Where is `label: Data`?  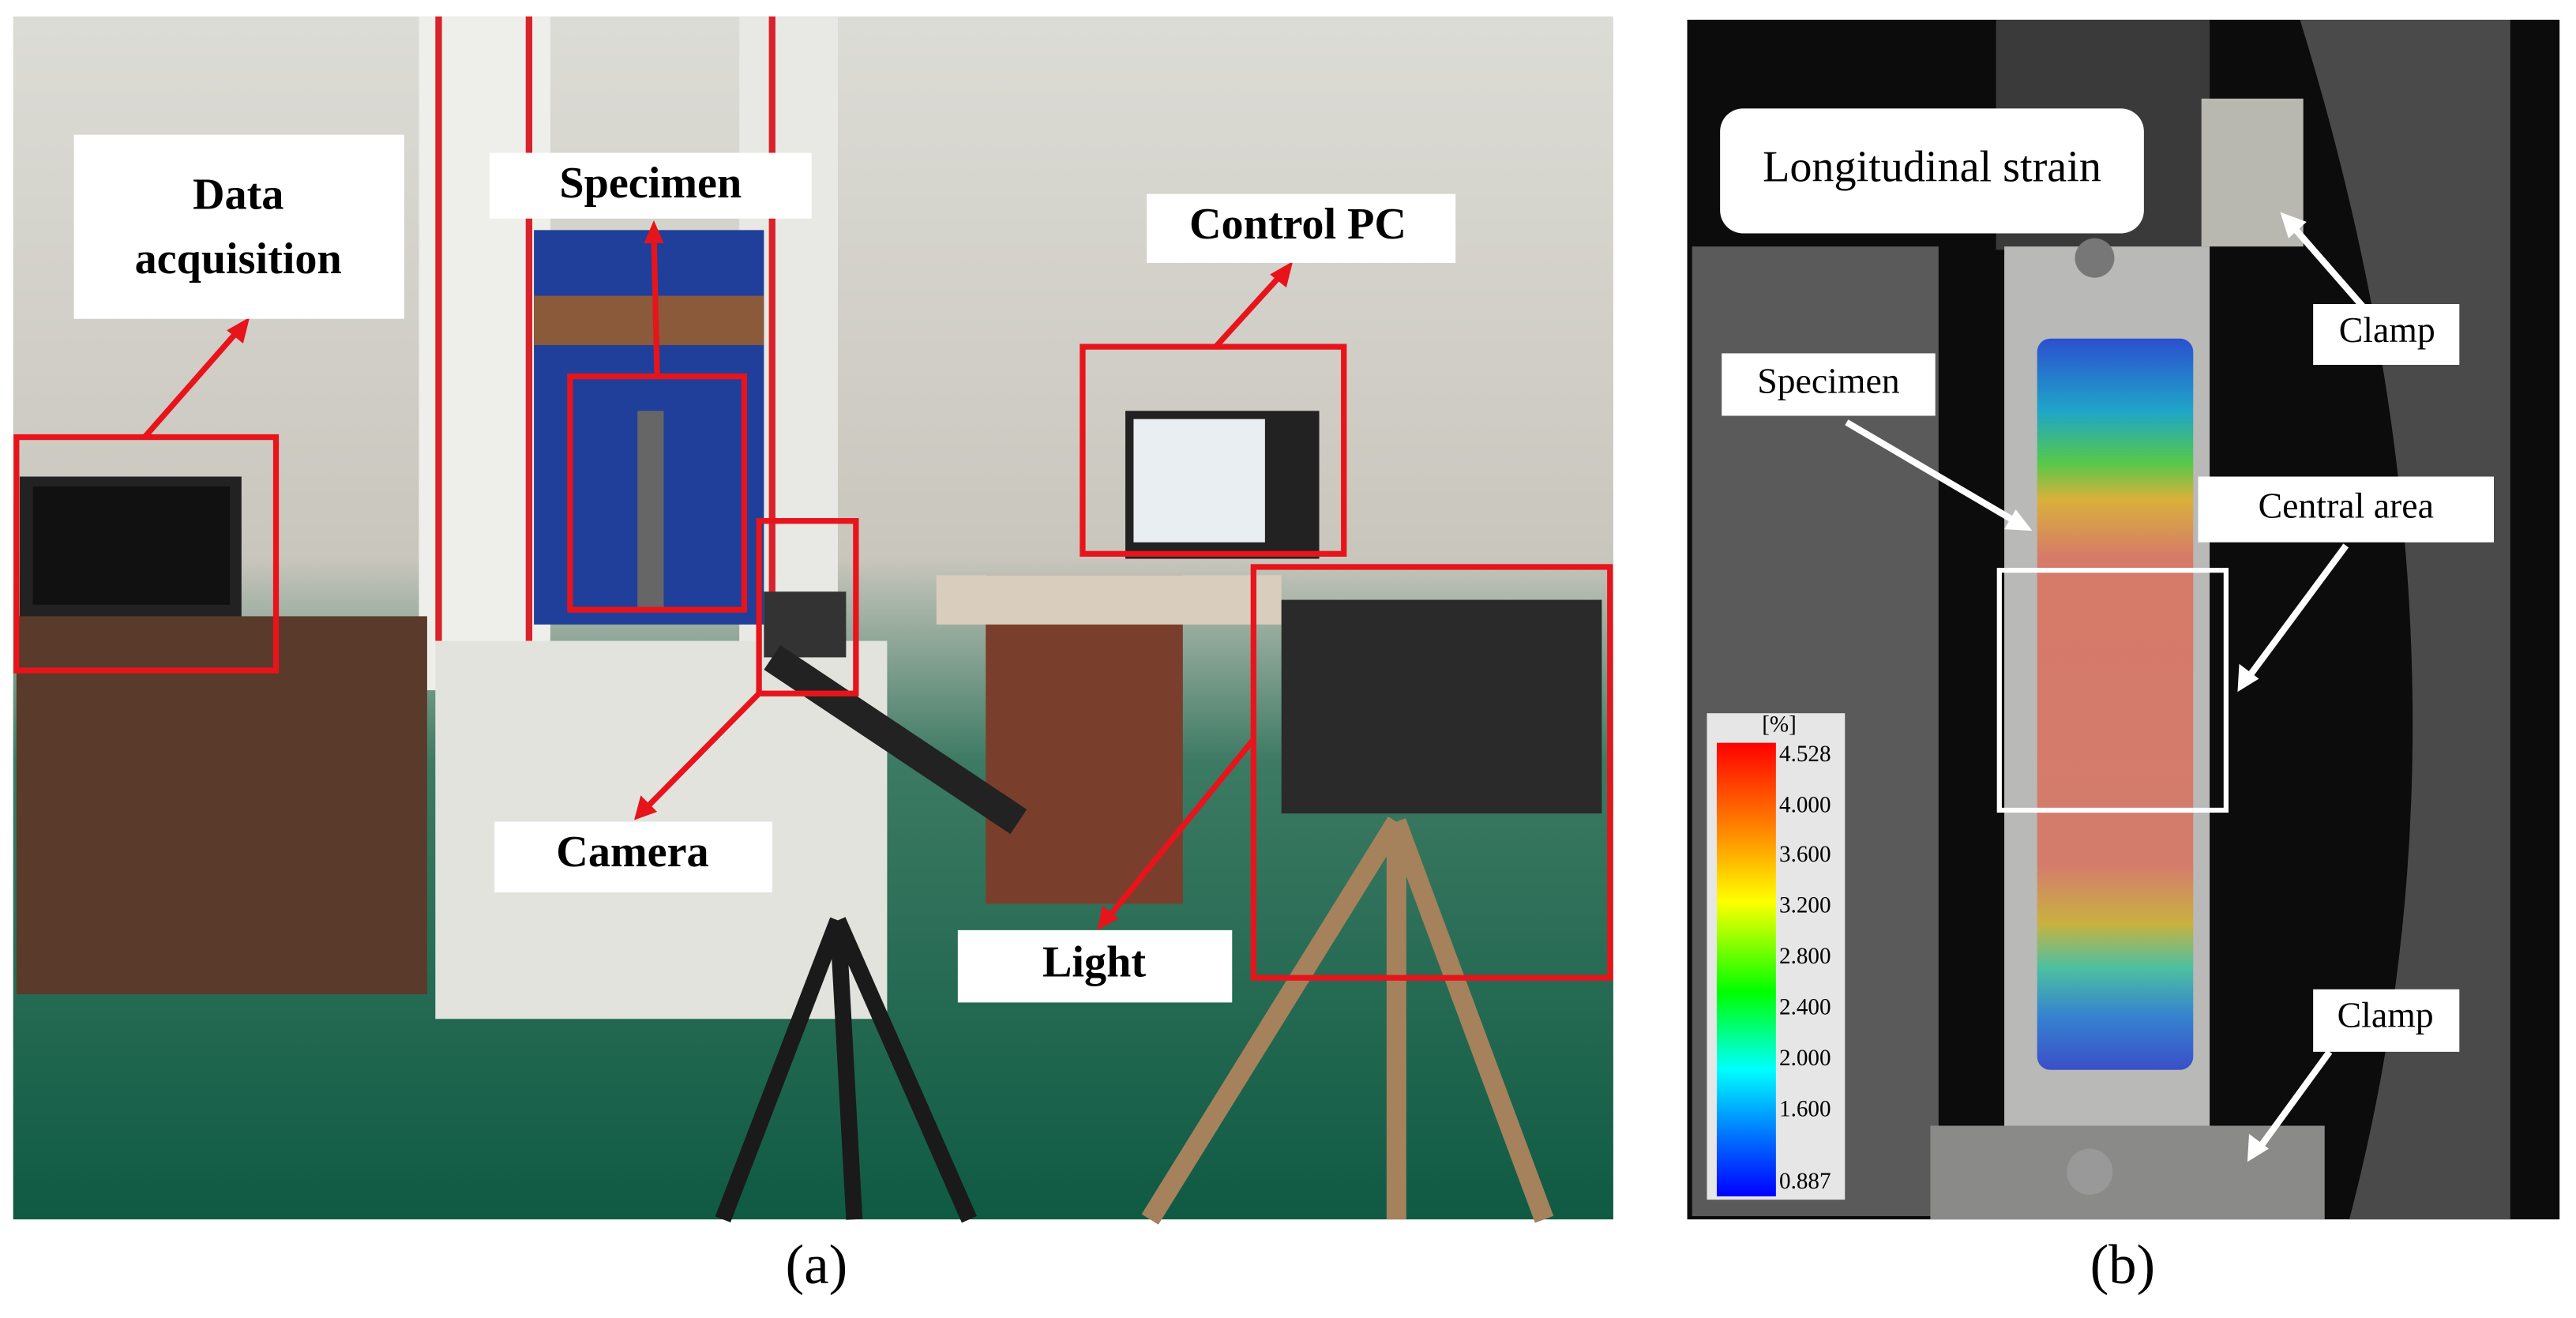
label: Data is located at coordinates (238, 195).